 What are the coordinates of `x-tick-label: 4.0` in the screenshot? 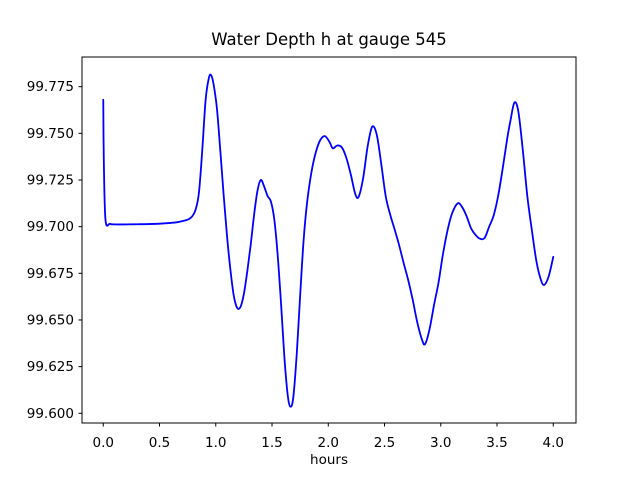 It's located at (553, 443).